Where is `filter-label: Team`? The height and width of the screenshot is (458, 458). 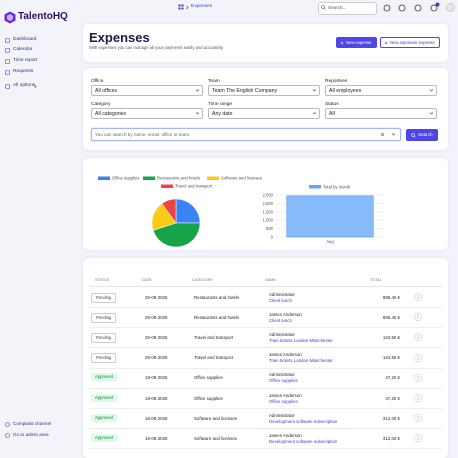 filter-label: Team is located at coordinates (214, 81).